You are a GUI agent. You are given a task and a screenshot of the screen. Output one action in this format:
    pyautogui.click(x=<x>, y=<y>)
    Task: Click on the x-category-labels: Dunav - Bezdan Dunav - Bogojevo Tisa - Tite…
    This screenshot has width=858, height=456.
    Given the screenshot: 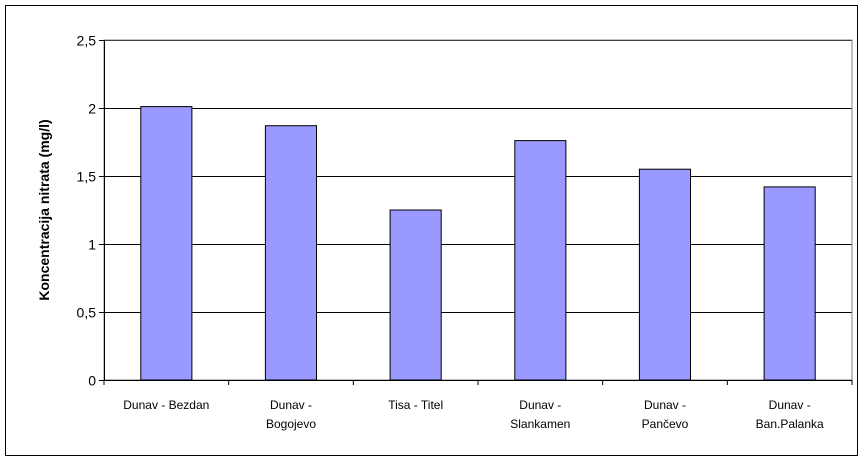 What is the action you would take?
    pyautogui.click(x=473, y=414)
    